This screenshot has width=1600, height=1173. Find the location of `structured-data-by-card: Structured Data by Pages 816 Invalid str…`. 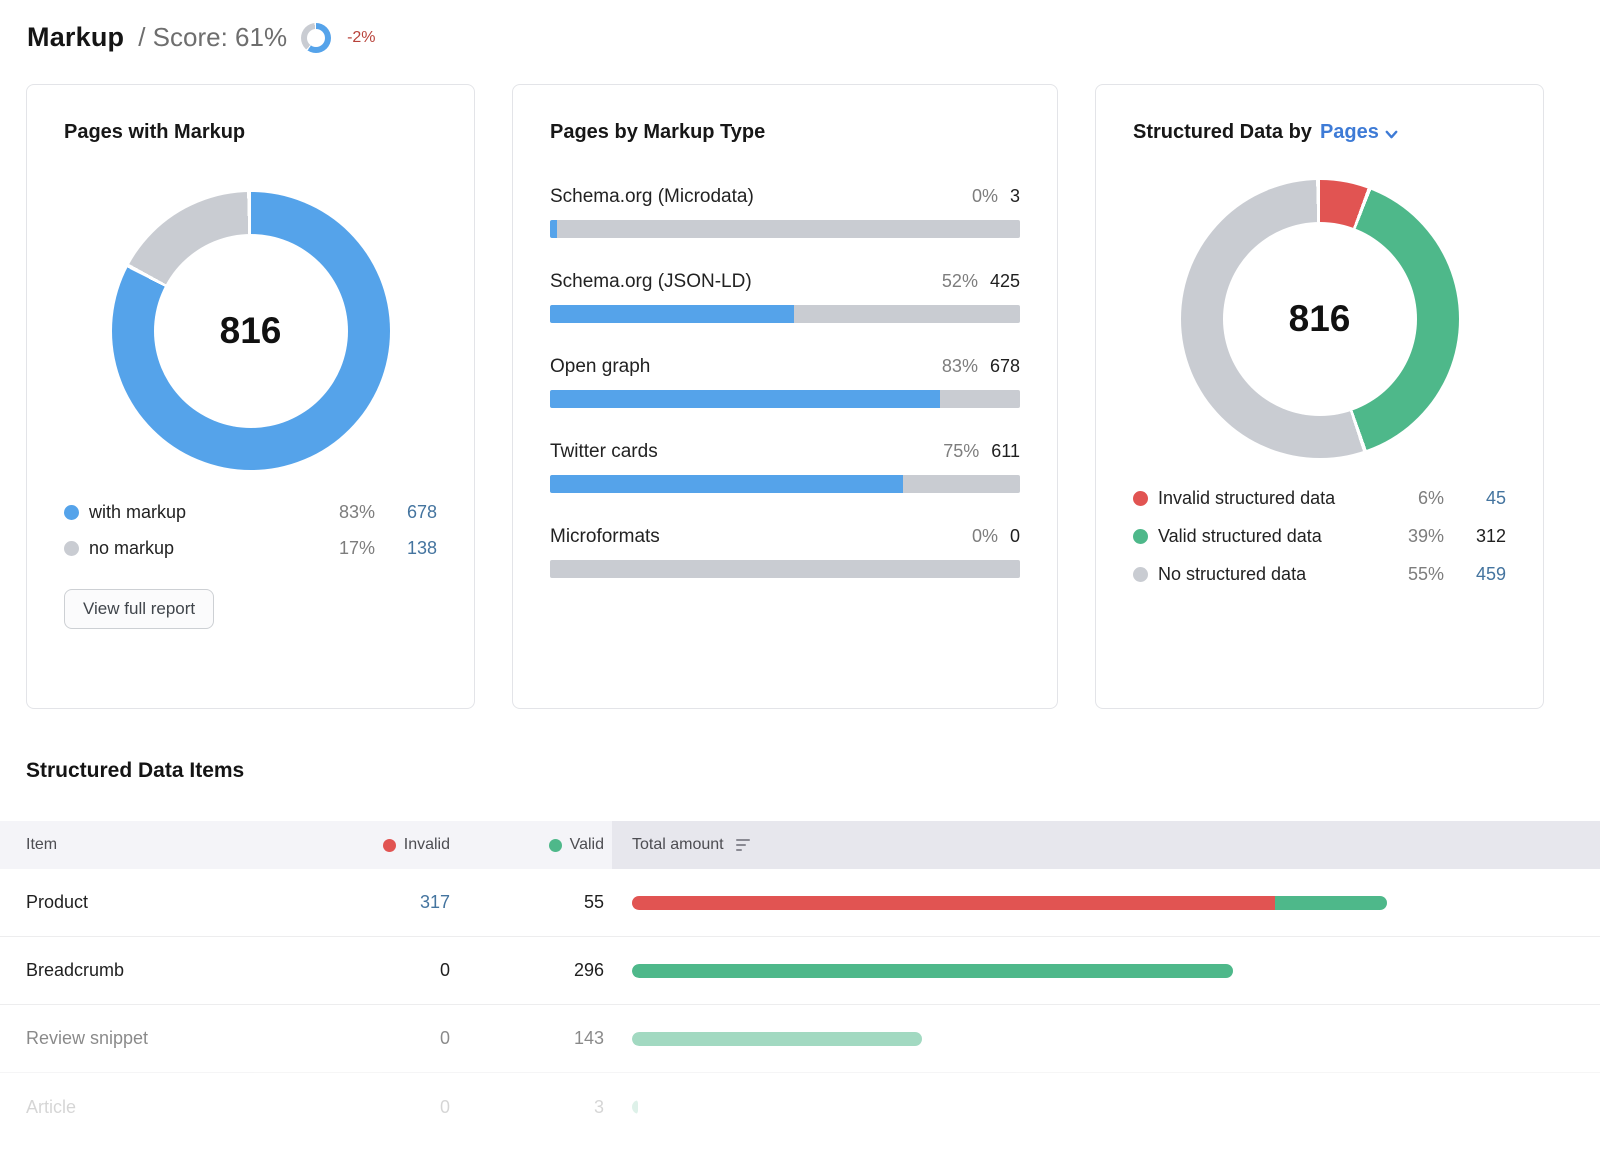

structured-data-by-card: Structured Data by Pages 816 Invalid str… is located at coordinates (1319, 396).